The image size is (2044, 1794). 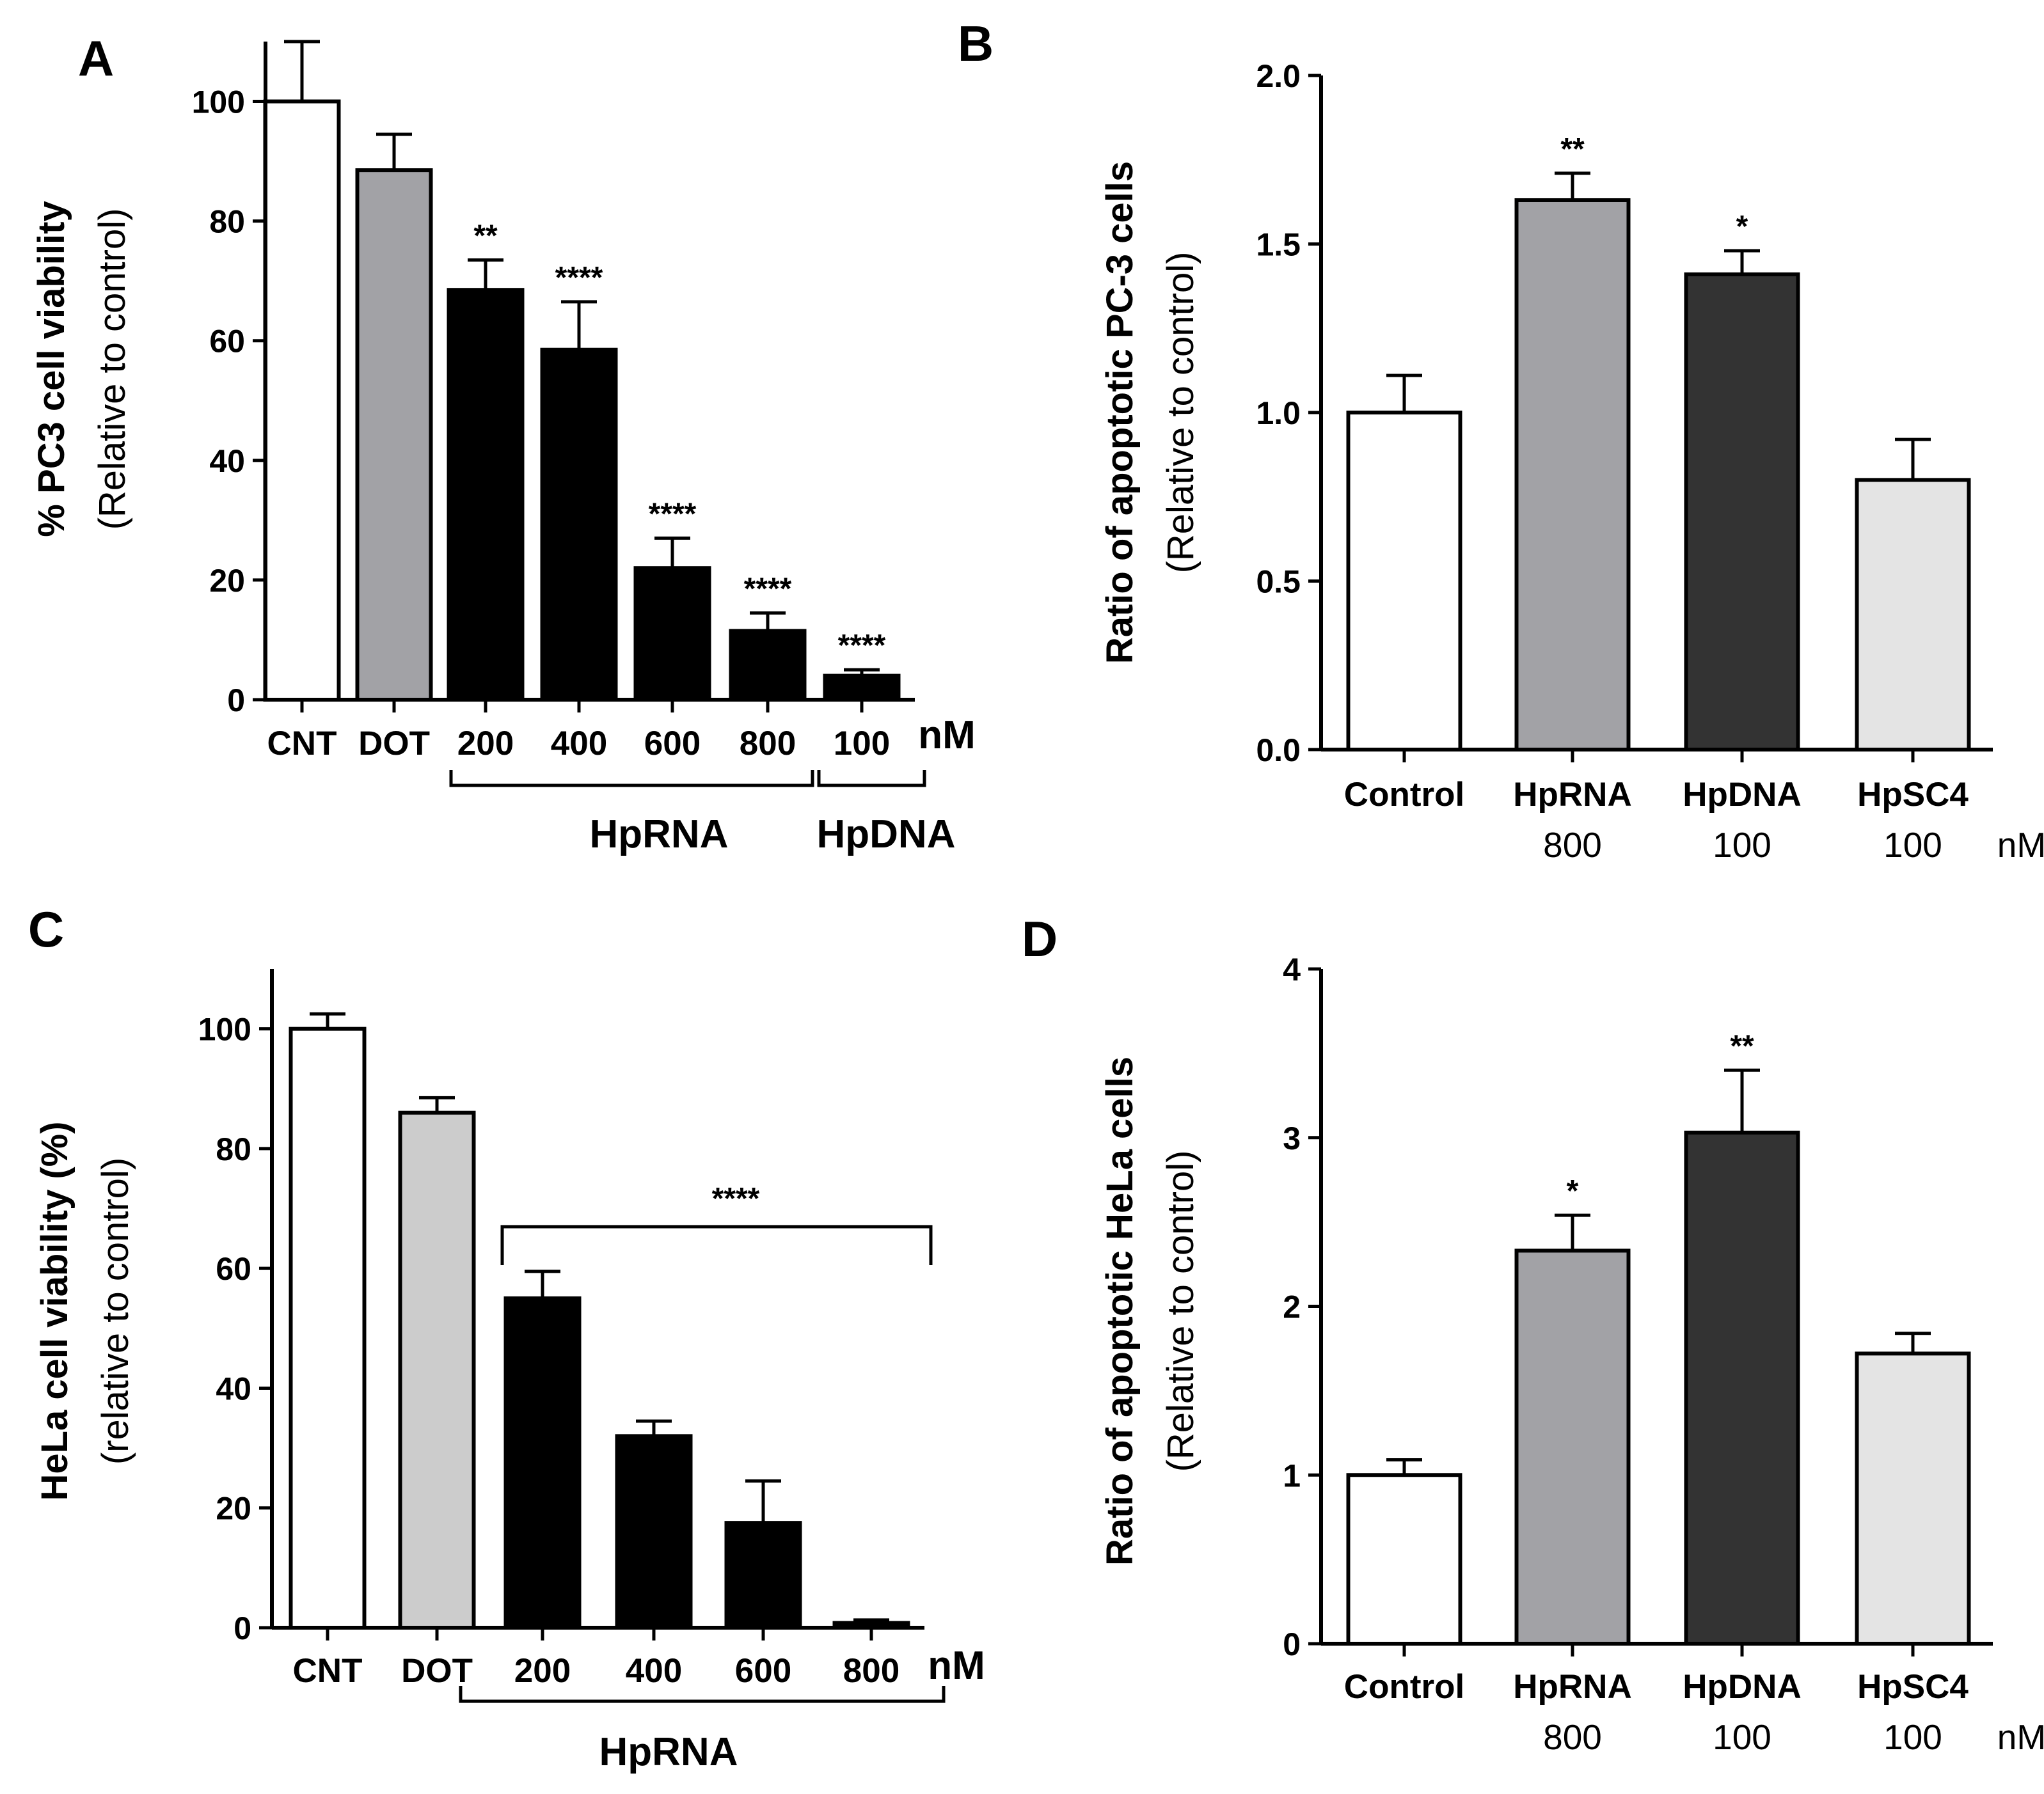 I want to click on group-label: HpDNA, so click(x=886, y=834).